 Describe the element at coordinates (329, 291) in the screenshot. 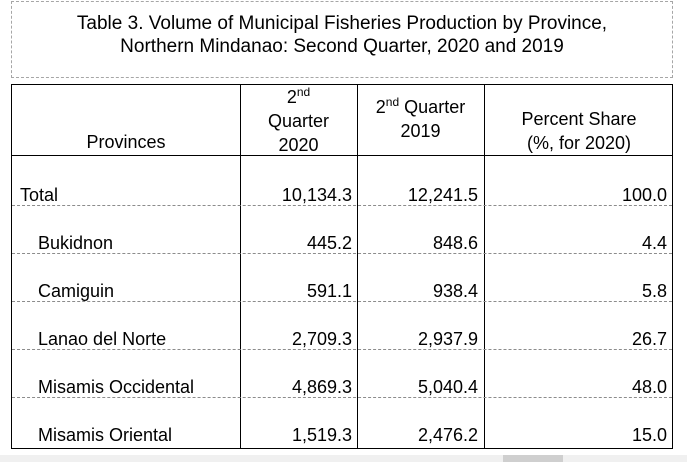

I see `value-2020: 591.1` at that location.